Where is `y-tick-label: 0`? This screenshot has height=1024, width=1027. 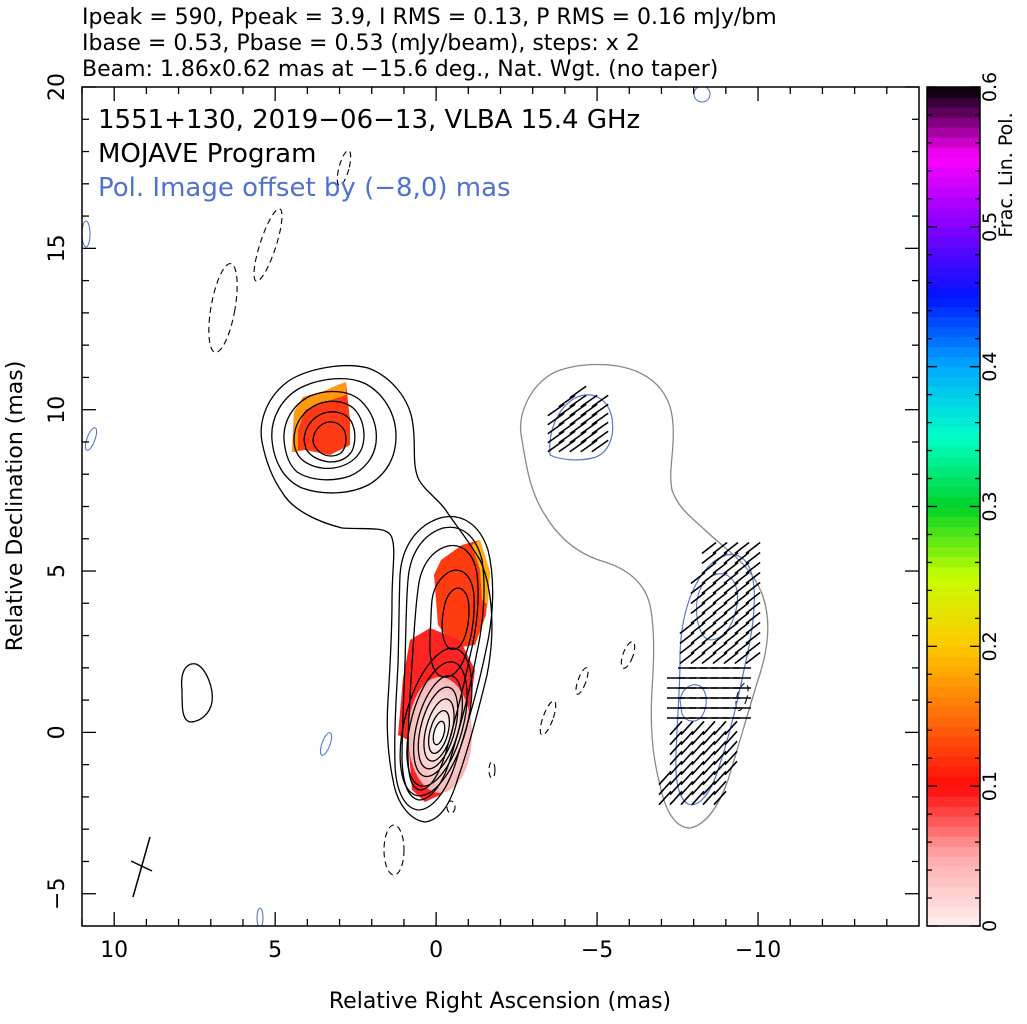
y-tick-label: 0 is located at coordinates (57, 732).